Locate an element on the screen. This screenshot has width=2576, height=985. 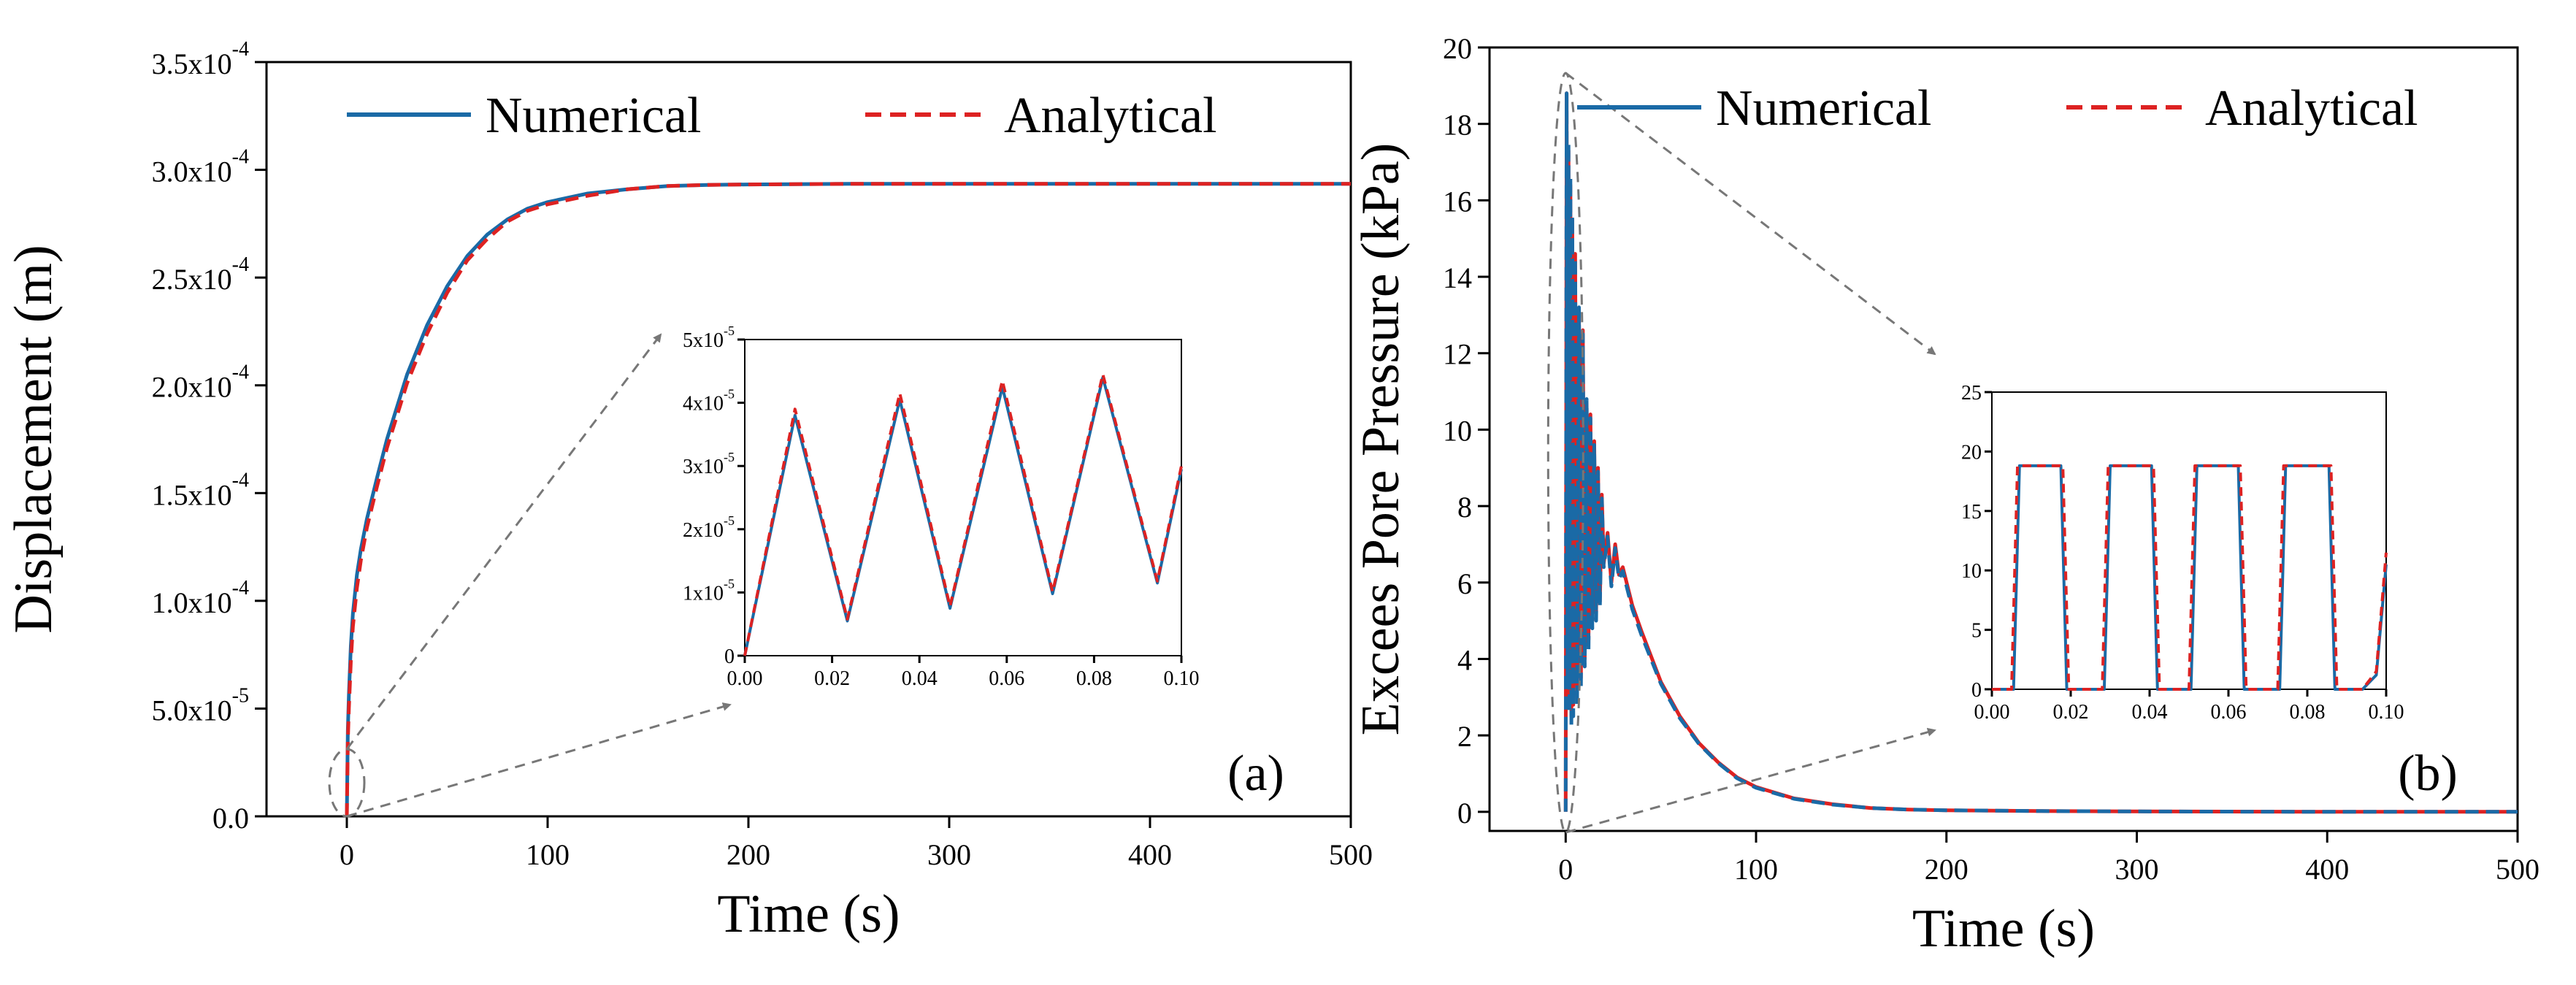
y-tick-label: 0.0 is located at coordinates (230, 818).